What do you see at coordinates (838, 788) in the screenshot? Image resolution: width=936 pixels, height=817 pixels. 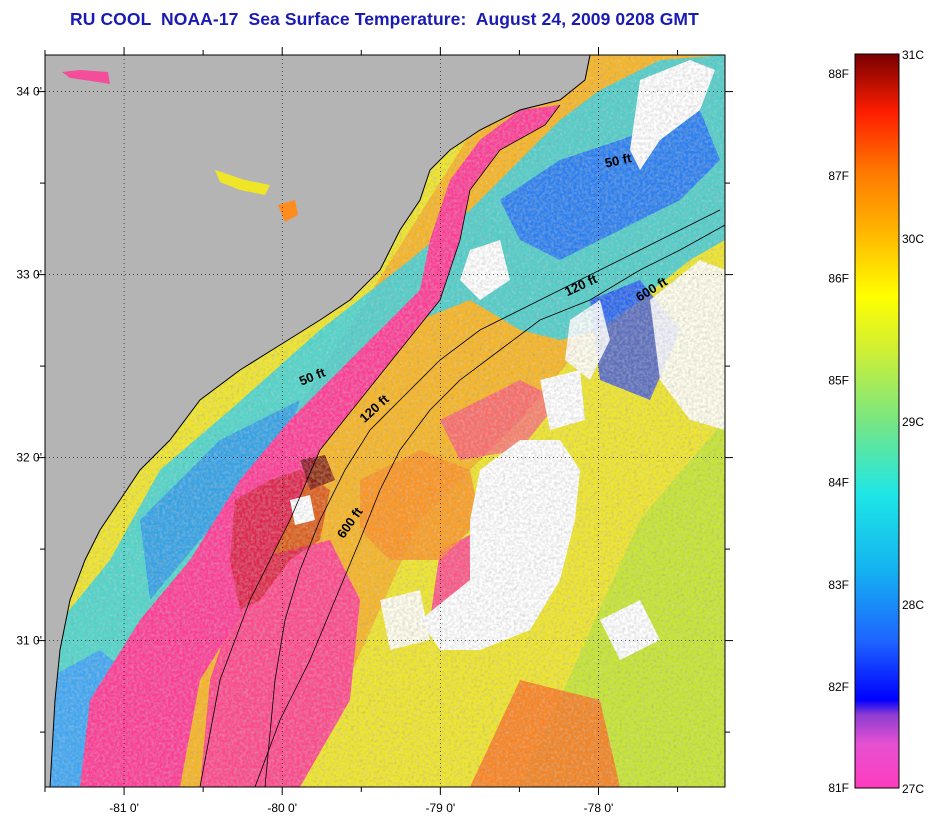 I see `colorbar-f-label-7: 81F` at bounding box center [838, 788].